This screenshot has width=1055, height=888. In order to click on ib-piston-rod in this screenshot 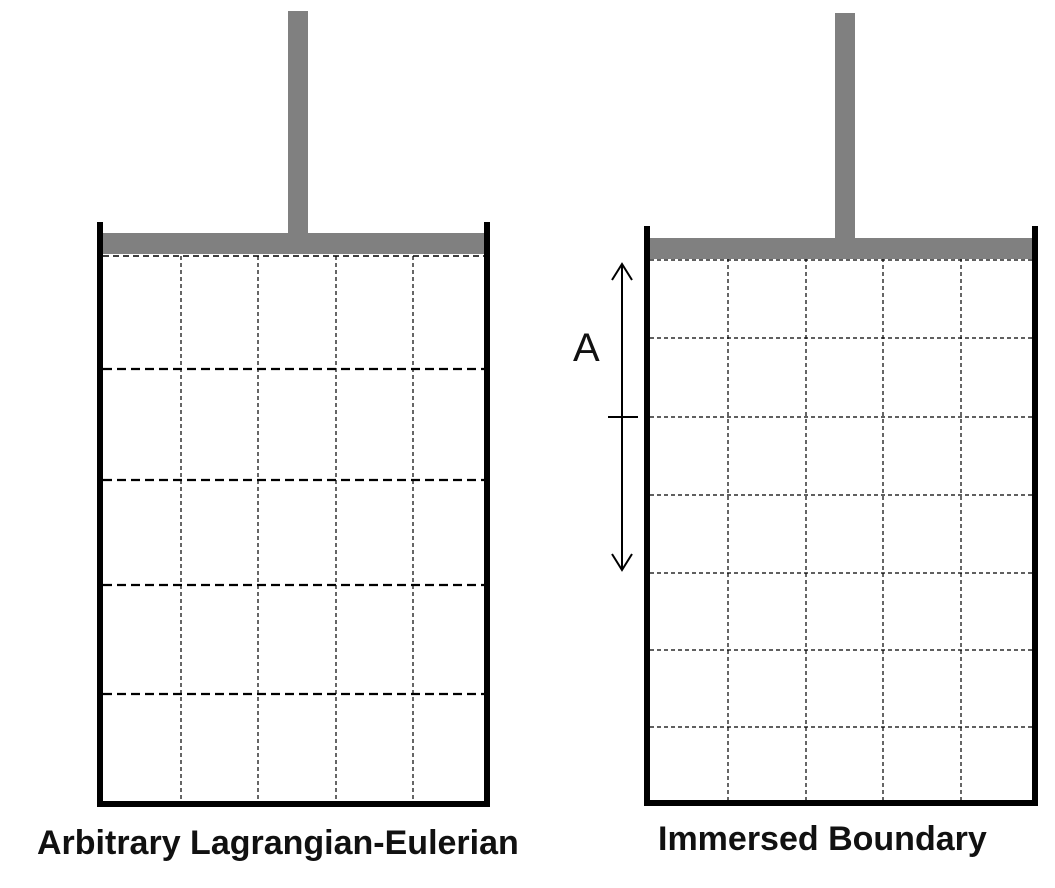, I will do `click(845, 128)`.